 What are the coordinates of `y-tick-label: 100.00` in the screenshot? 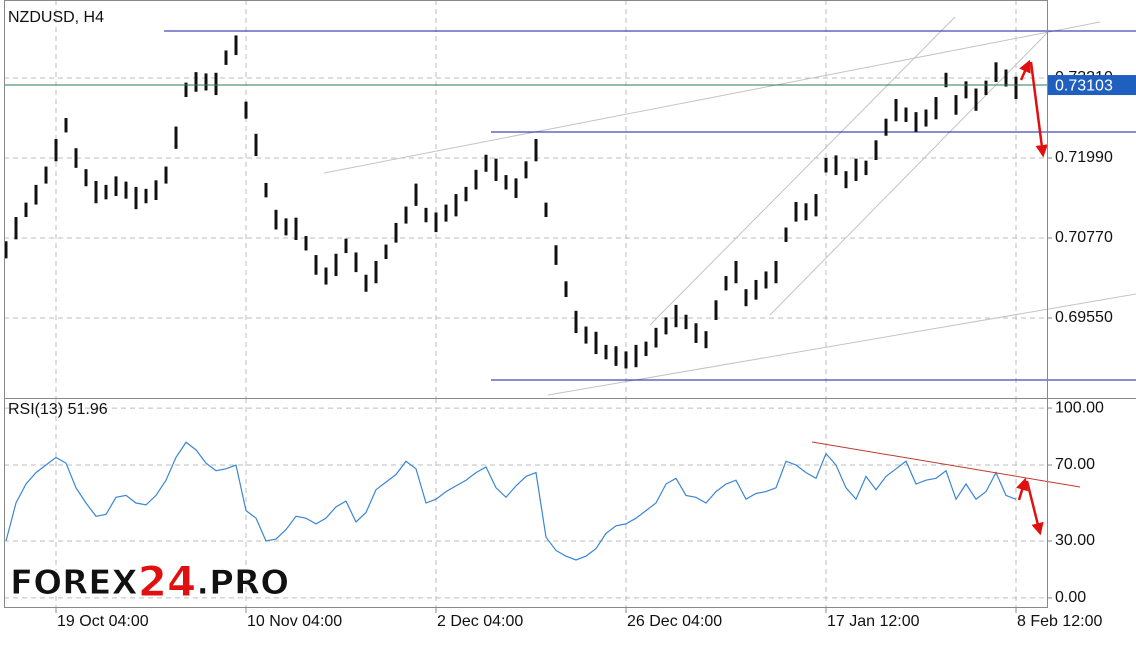 It's located at (1079, 407).